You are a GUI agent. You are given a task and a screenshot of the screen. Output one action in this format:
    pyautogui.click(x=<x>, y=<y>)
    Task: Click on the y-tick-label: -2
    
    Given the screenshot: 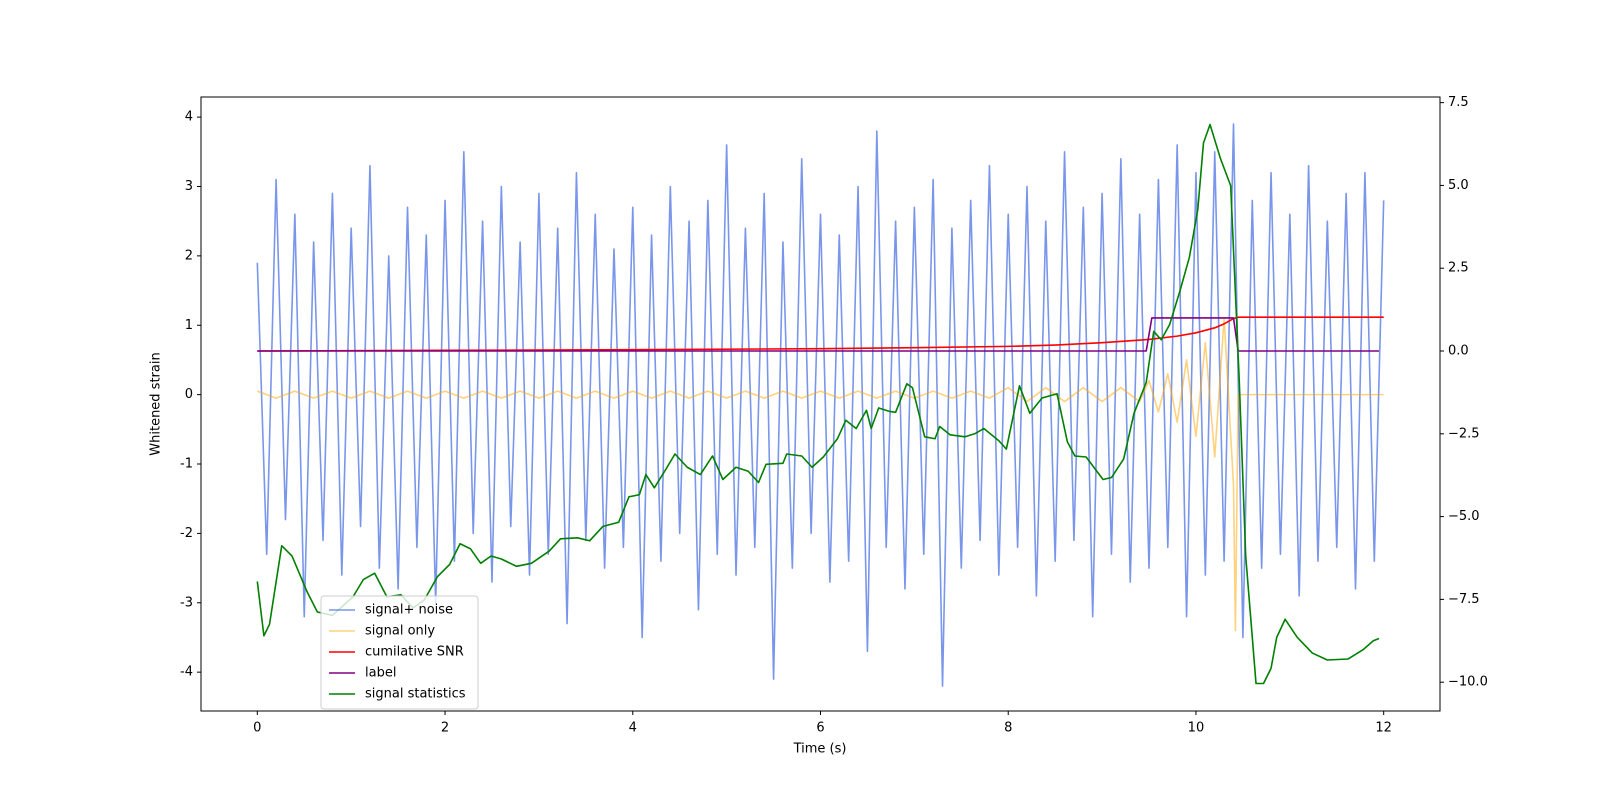 What is the action you would take?
    pyautogui.click(x=186, y=533)
    